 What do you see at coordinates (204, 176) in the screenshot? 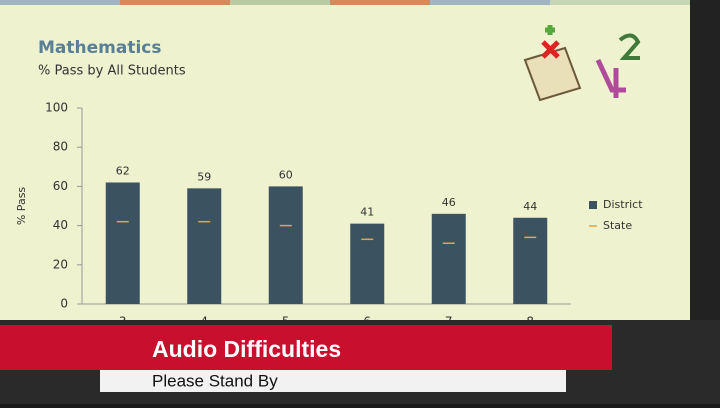
I see `data-label: 59` at bounding box center [204, 176].